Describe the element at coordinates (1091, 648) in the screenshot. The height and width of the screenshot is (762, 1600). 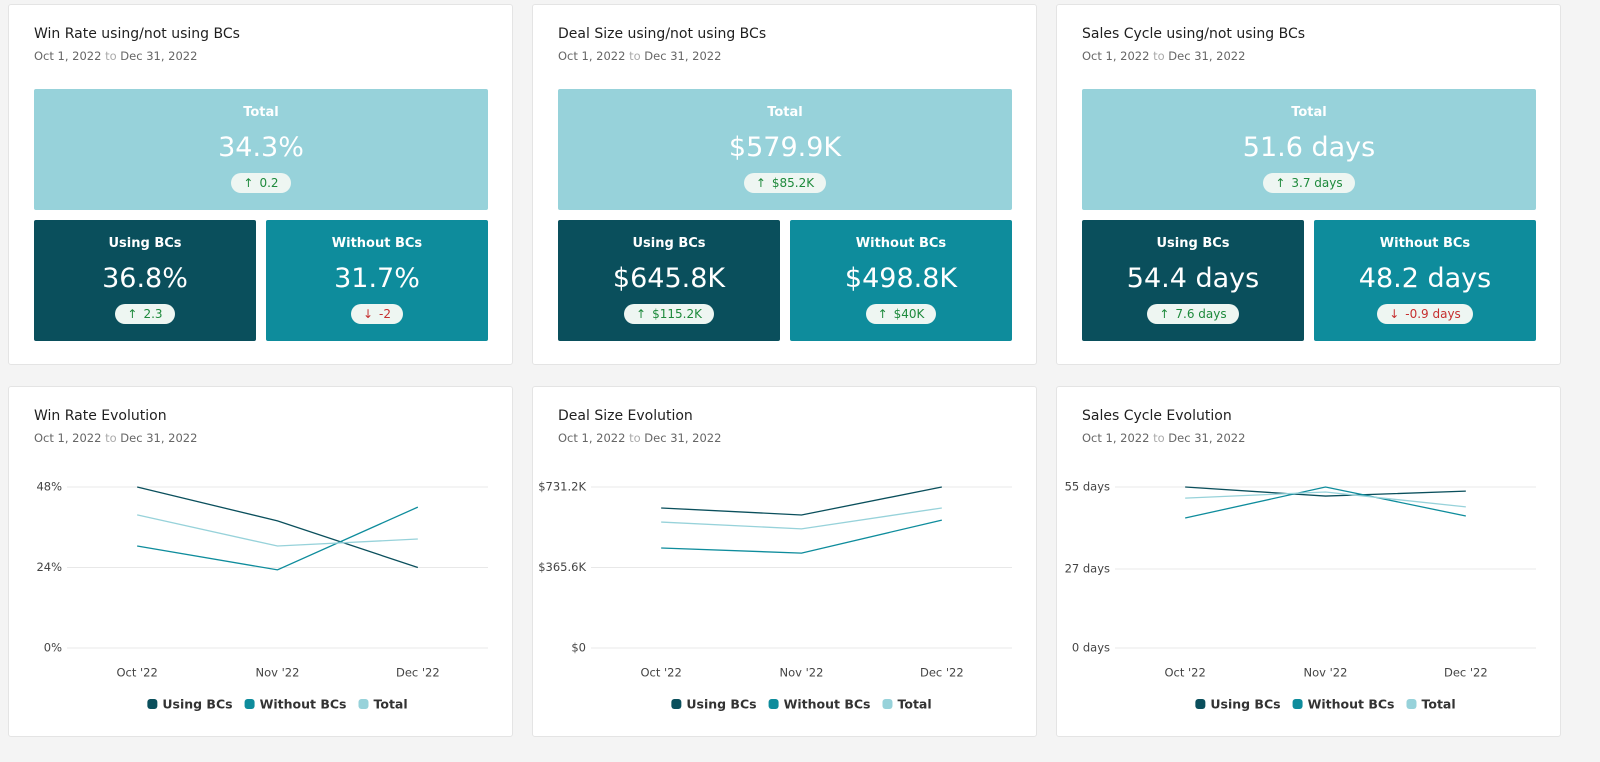
I see `y-tick-label: 0 days` at that location.